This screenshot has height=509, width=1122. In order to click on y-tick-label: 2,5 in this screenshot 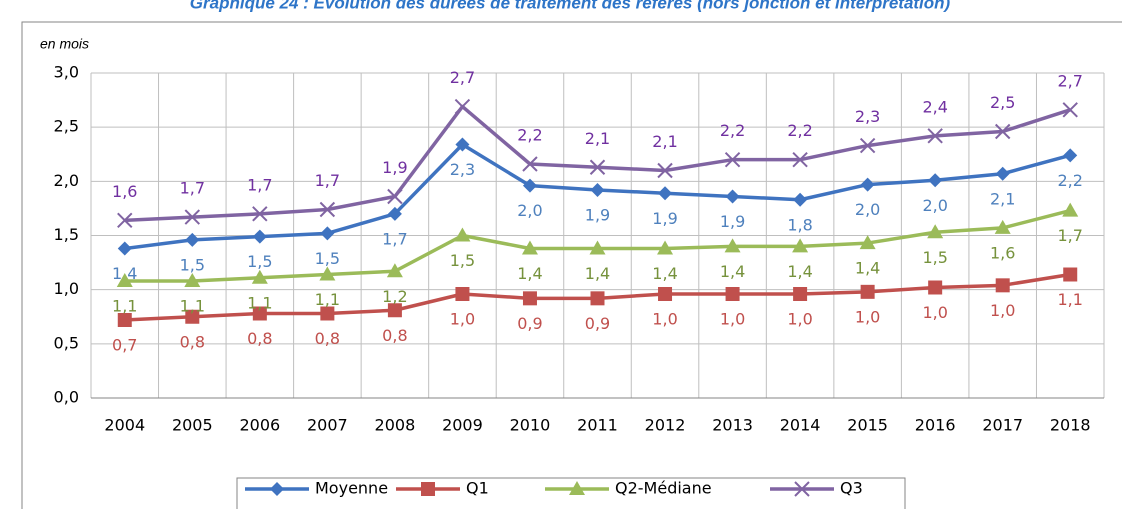, I will do `click(66, 126)`.